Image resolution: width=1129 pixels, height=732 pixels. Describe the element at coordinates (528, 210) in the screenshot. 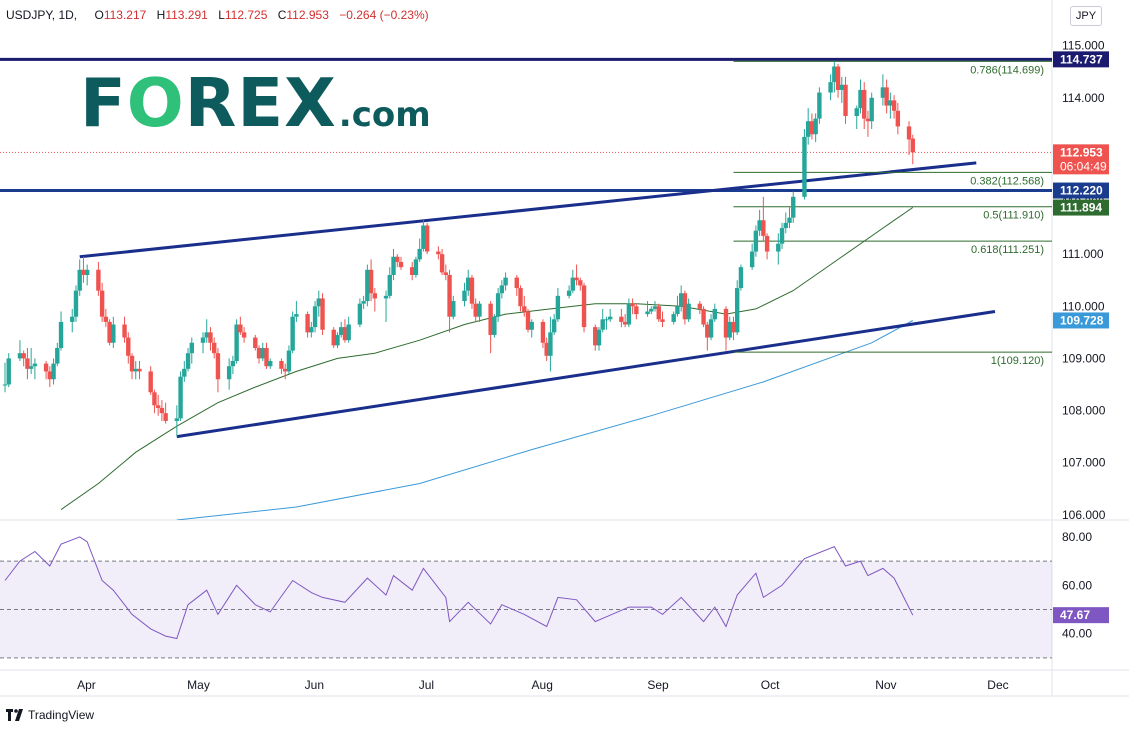

I see `trendline` at that location.